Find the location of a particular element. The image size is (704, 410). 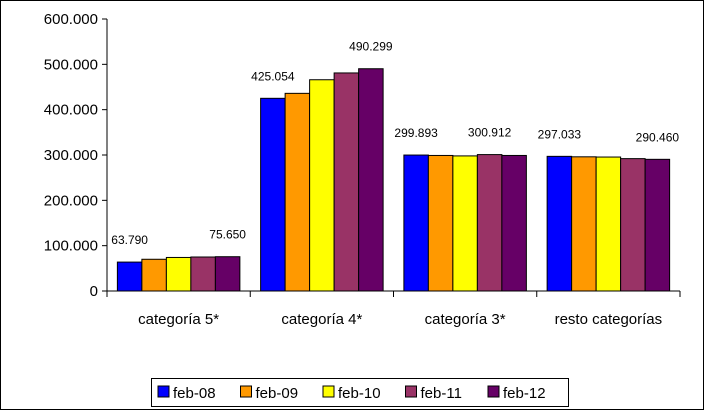

data-label: 297.033 is located at coordinates (560, 134).